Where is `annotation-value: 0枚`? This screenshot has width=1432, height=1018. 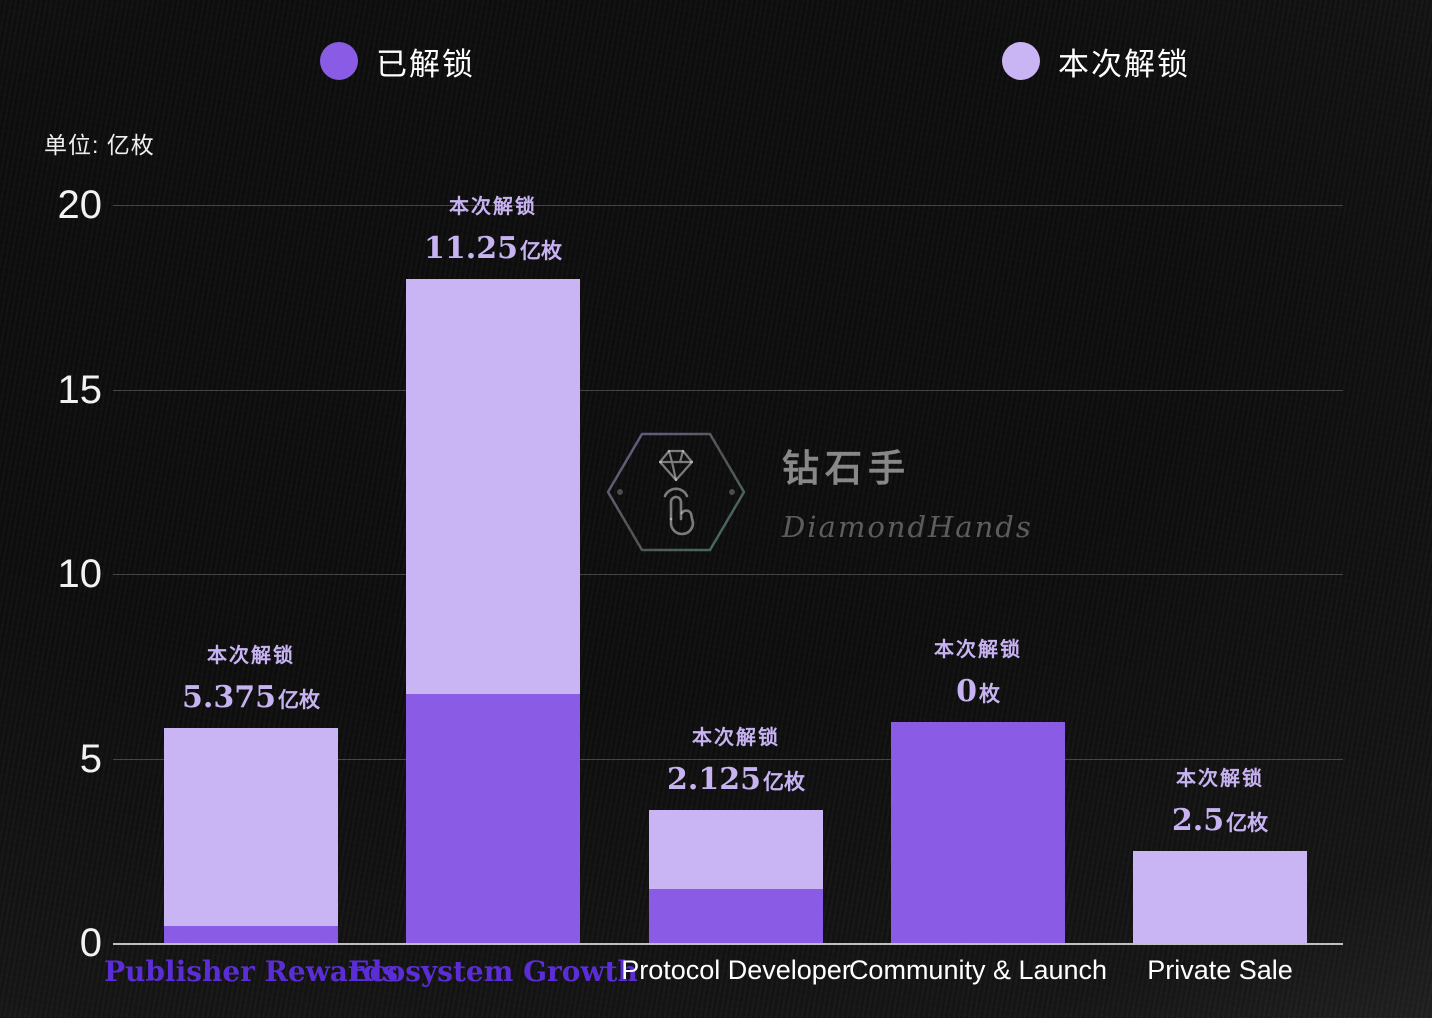 annotation-value: 0枚 is located at coordinates (978, 691).